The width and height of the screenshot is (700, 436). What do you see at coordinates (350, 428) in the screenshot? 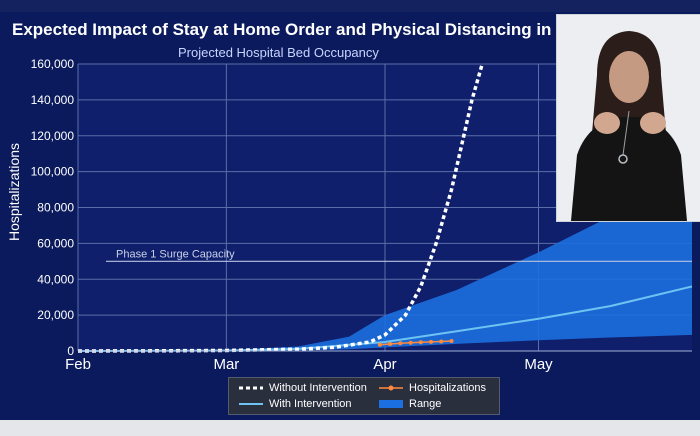
I see `bottom-bar` at bounding box center [350, 428].